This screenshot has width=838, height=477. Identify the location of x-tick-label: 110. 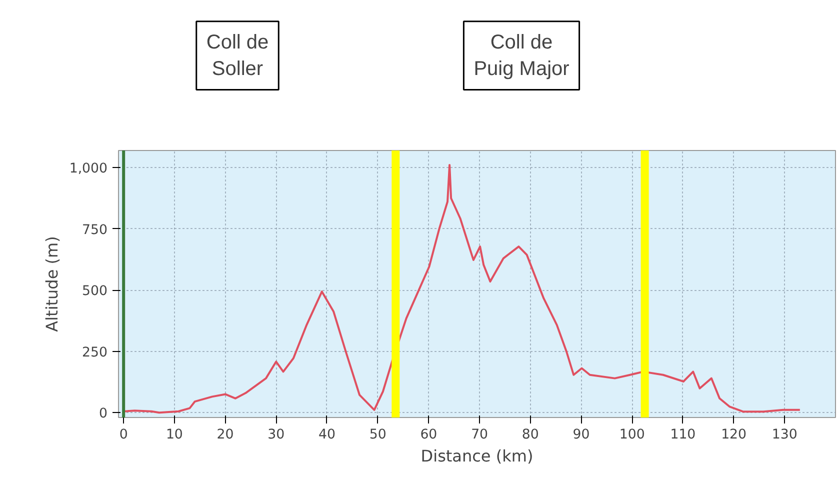
(683, 435).